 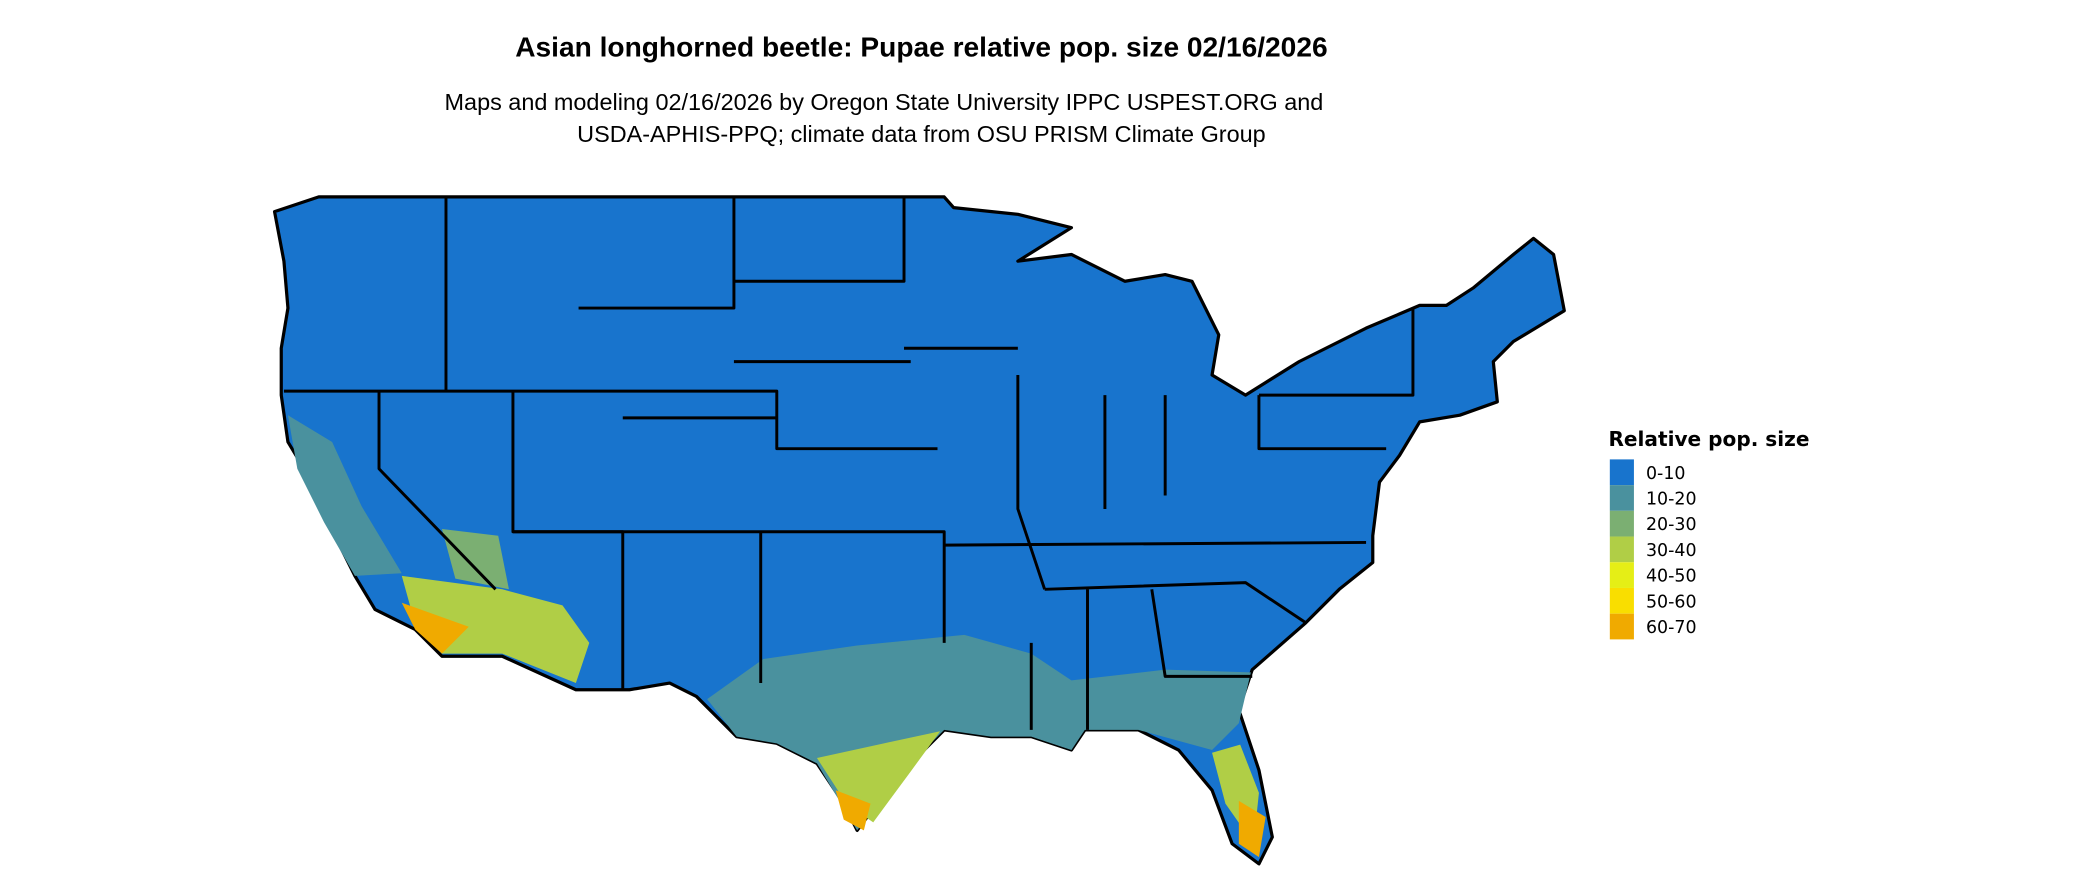 What do you see at coordinates (1671, 628) in the screenshot?
I see `legend-label: 60-70` at bounding box center [1671, 628].